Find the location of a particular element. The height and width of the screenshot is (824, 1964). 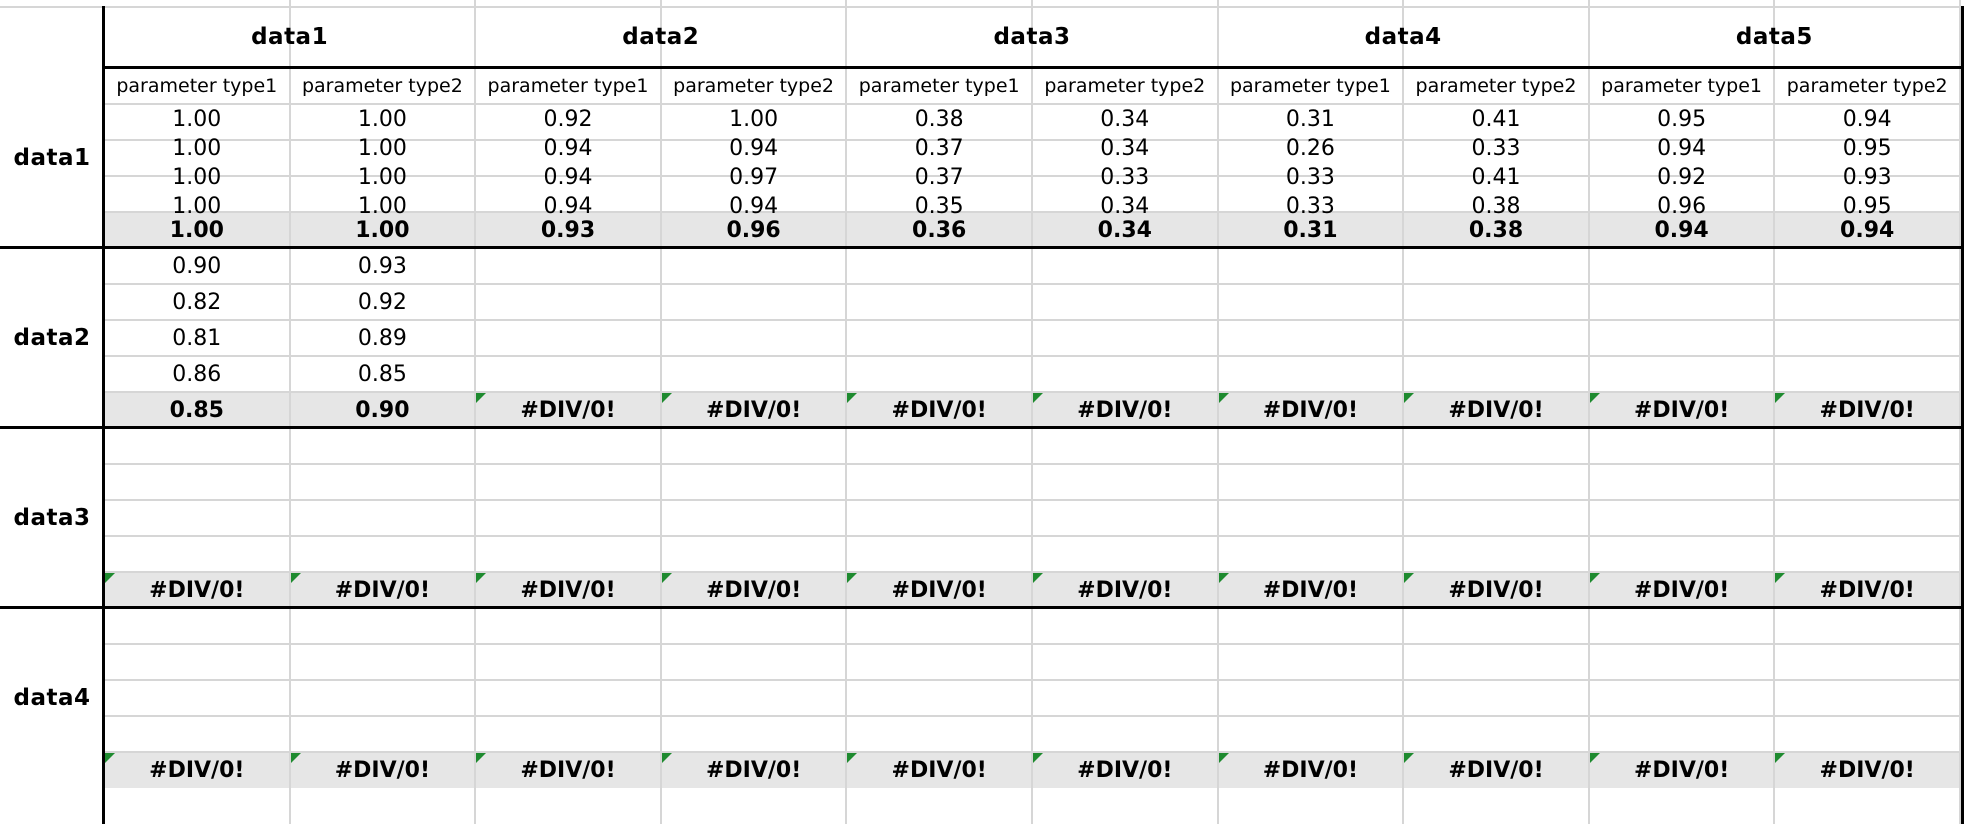

parameter-type-header: parameter type1 is located at coordinates (197, 85).